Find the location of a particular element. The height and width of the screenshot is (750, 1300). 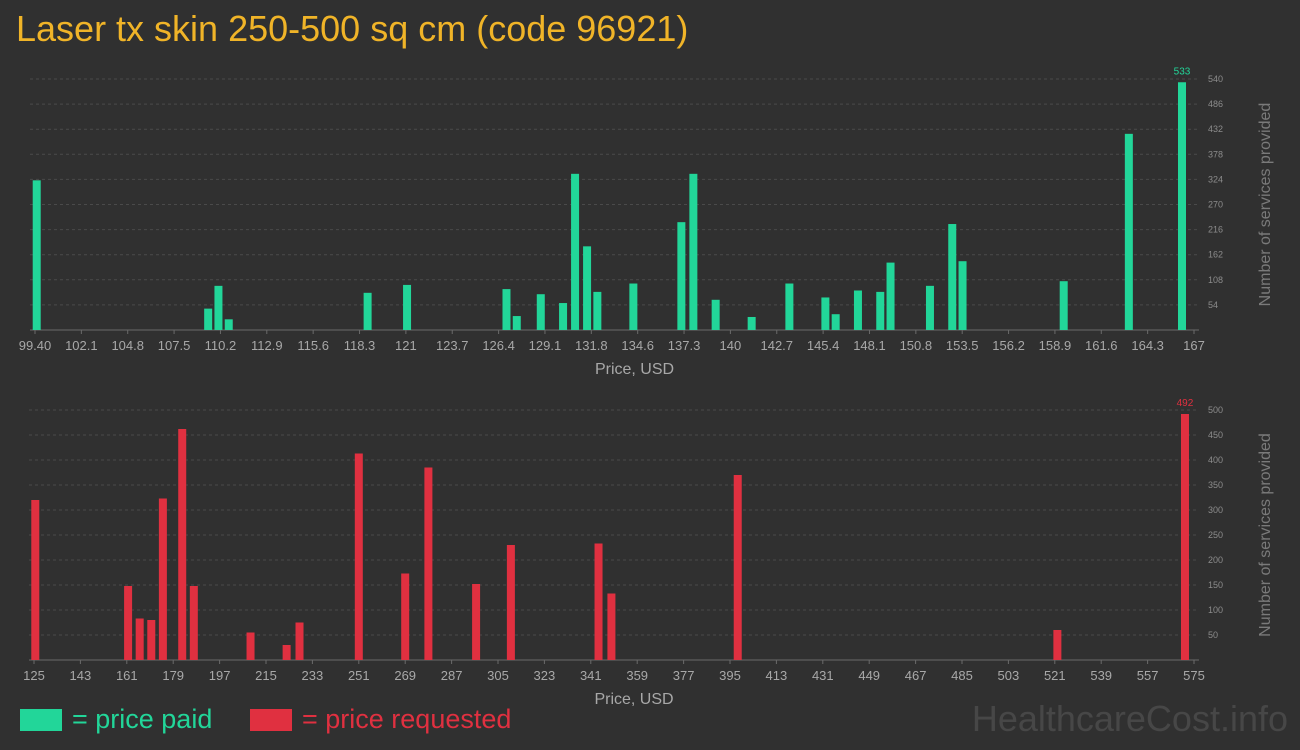

x-tick-label: 121 is located at coordinates (406, 345).